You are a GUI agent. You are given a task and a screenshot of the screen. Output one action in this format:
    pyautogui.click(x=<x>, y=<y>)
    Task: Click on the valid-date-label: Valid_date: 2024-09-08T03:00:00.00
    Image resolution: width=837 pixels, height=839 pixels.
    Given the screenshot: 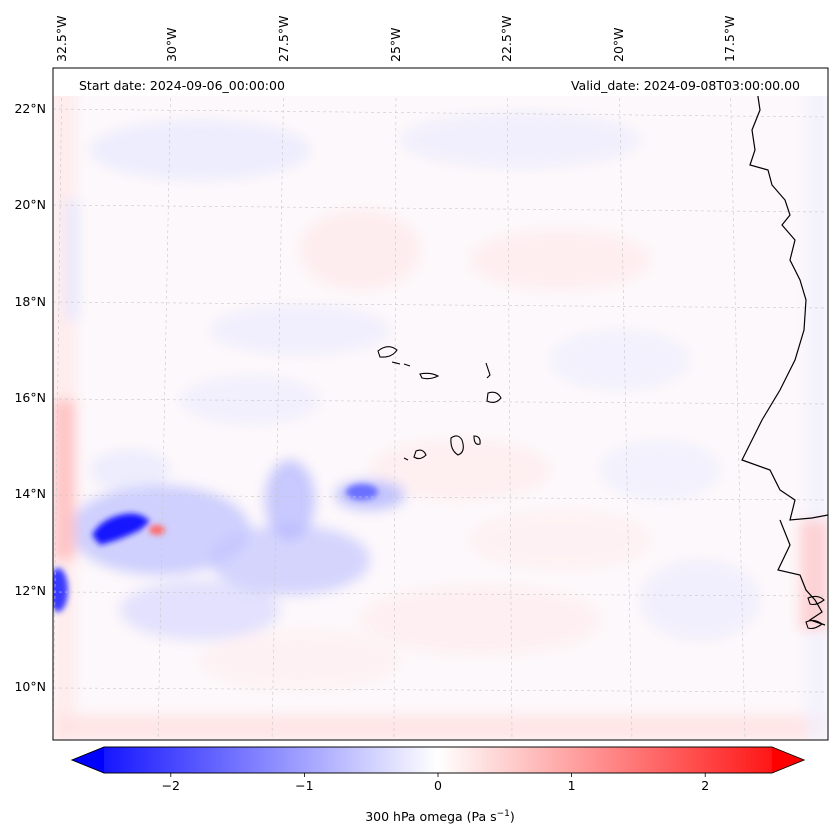 What is the action you would take?
    pyautogui.click(x=685, y=85)
    